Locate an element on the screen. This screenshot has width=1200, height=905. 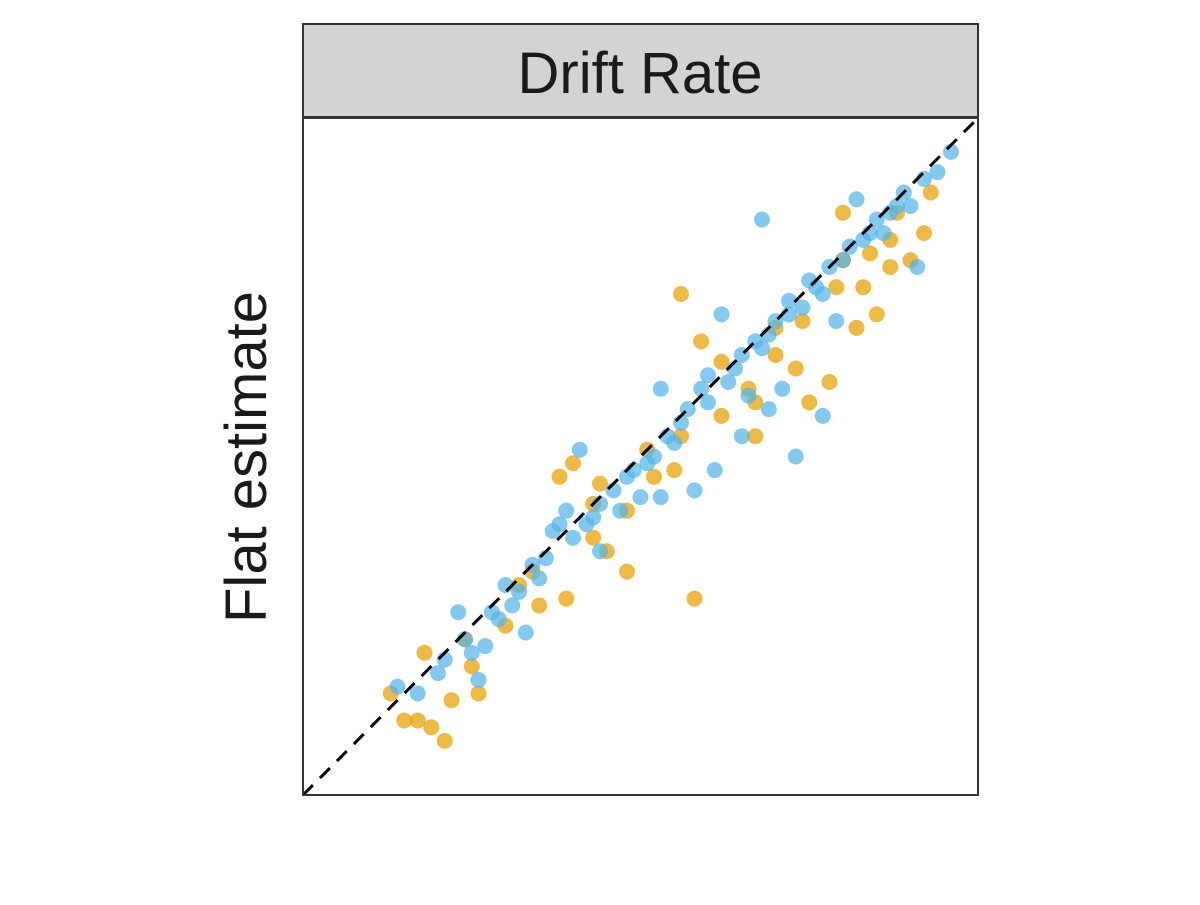
facet-strip is located at coordinates (640, 70).